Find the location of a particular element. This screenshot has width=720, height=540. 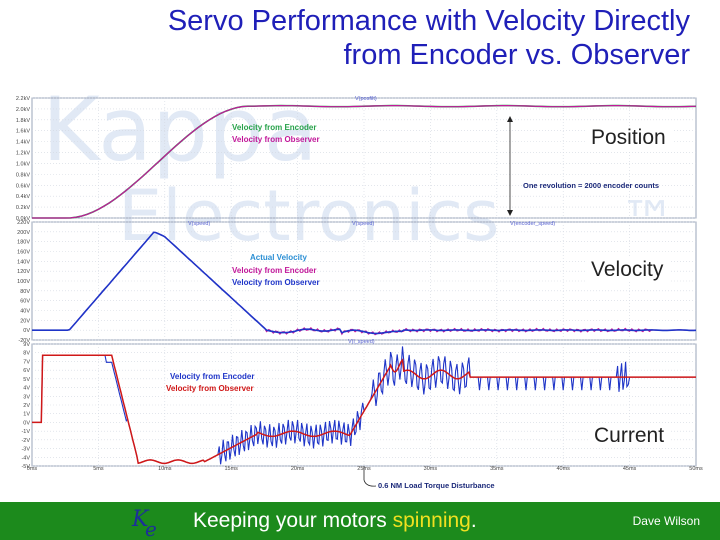

tagline-post: . is located at coordinates (473, 520).